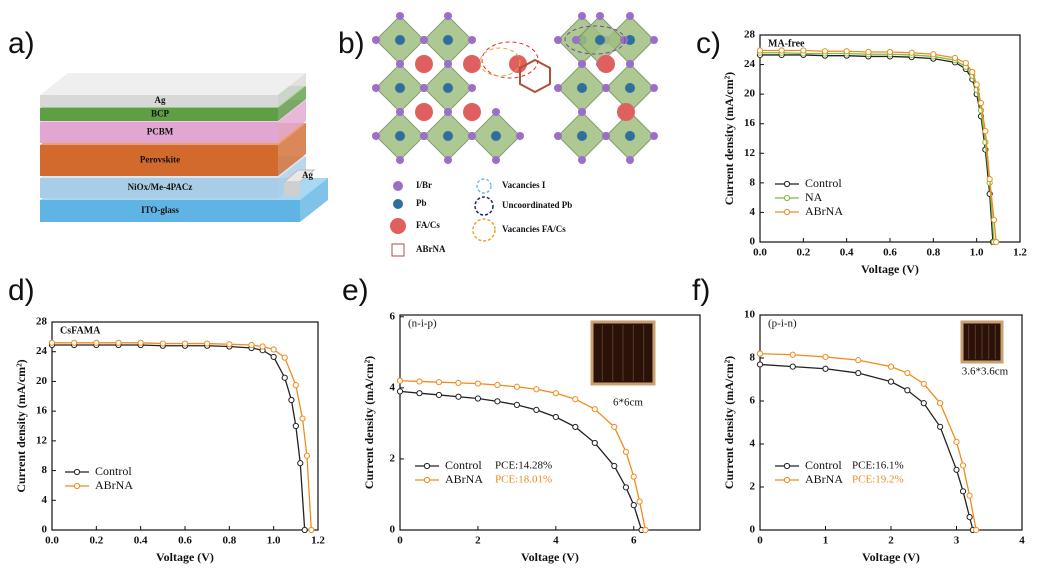 The image size is (1038, 577). I want to click on inset-label: 6*6cm, so click(628, 403).